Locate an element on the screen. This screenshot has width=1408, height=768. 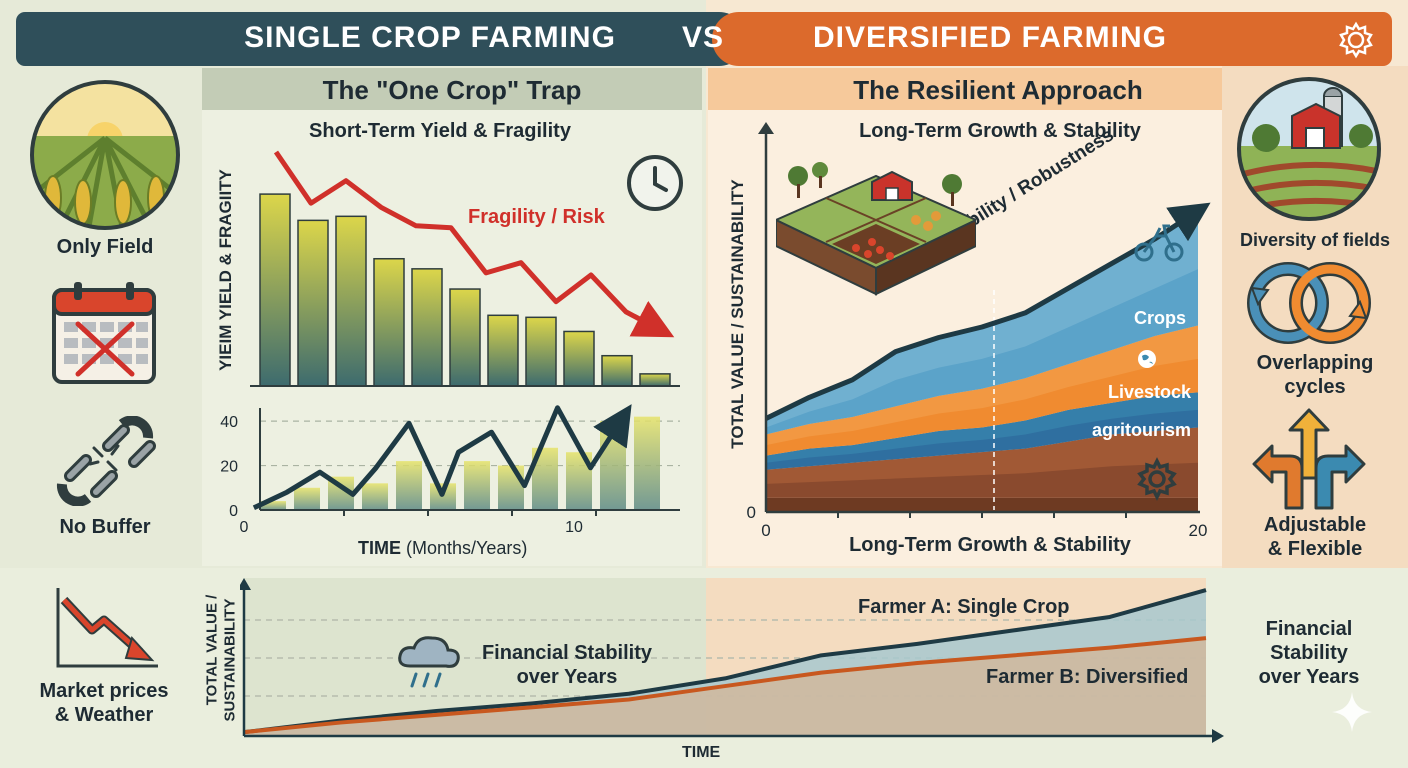
right-chart-xlabel: Long-Term Growth & Stability is located at coordinates (990, 545).